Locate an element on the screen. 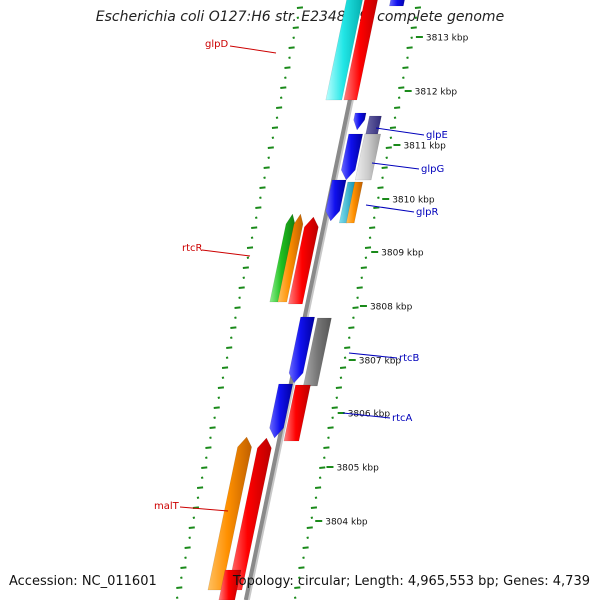 The width and height of the screenshot is (600, 600). accession-text: Accession: NC_011601 is located at coordinates (83, 581).